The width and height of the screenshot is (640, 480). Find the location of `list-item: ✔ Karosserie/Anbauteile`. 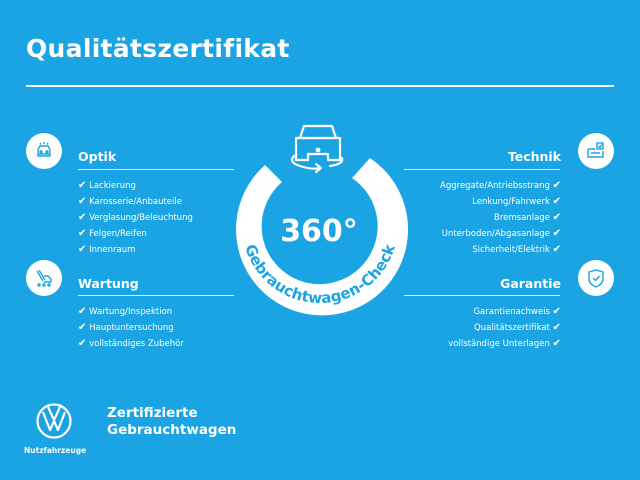

list-item: ✔ Karosserie/Anbauteile is located at coordinates (130, 201).